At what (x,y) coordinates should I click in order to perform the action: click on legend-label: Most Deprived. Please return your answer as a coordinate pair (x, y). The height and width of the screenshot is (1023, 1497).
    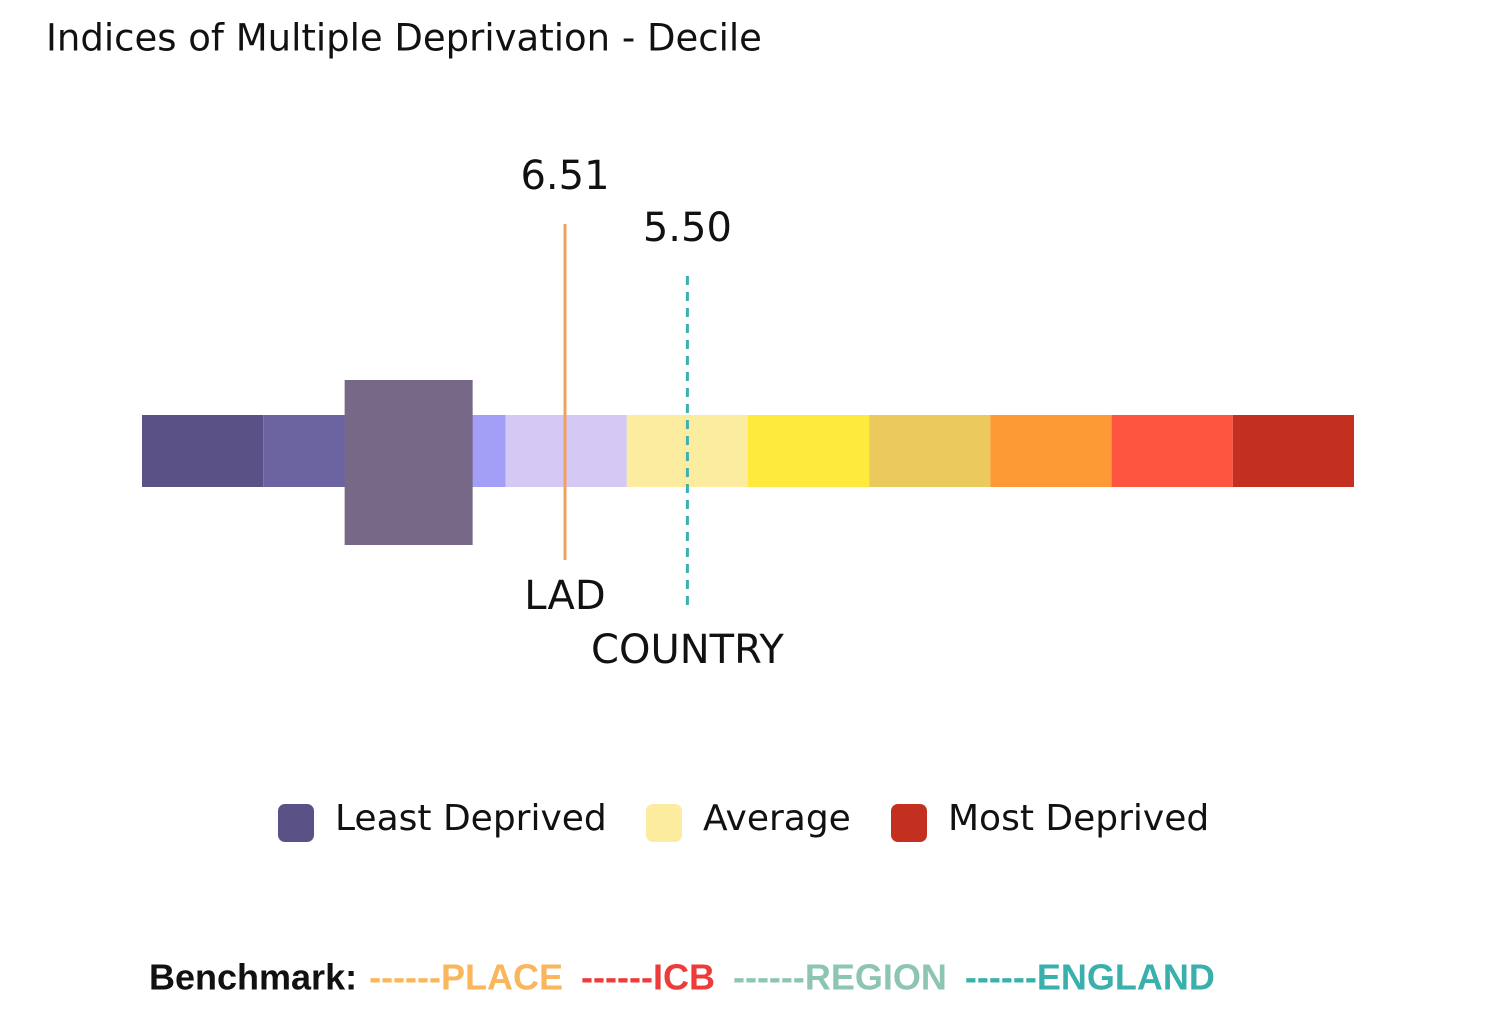
    Looking at the image, I should click on (1078, 818).